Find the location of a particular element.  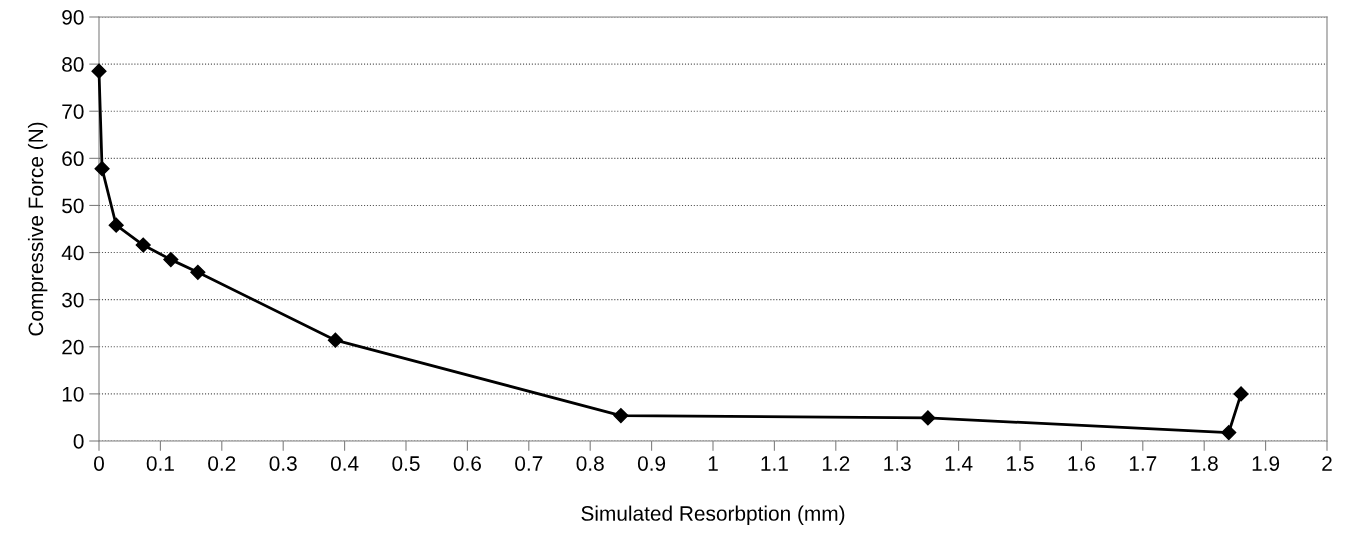

x-tick-label: 1.7 is located at coordinates (1143, 463).